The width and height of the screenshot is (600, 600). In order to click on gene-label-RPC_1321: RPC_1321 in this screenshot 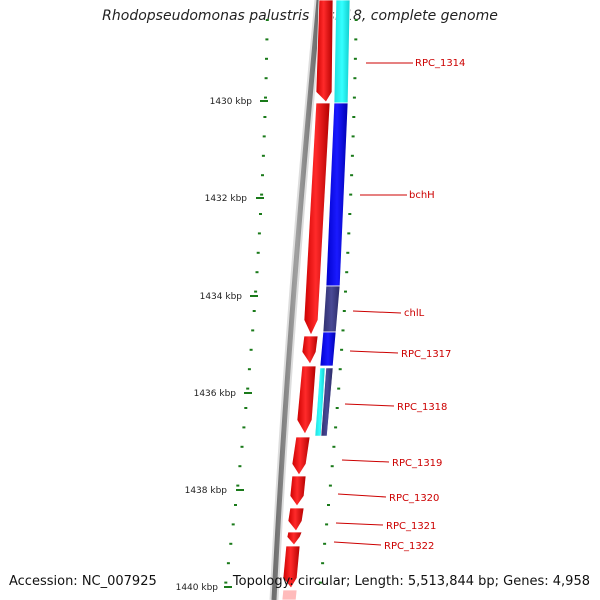, I will do `click(411, 526)`.